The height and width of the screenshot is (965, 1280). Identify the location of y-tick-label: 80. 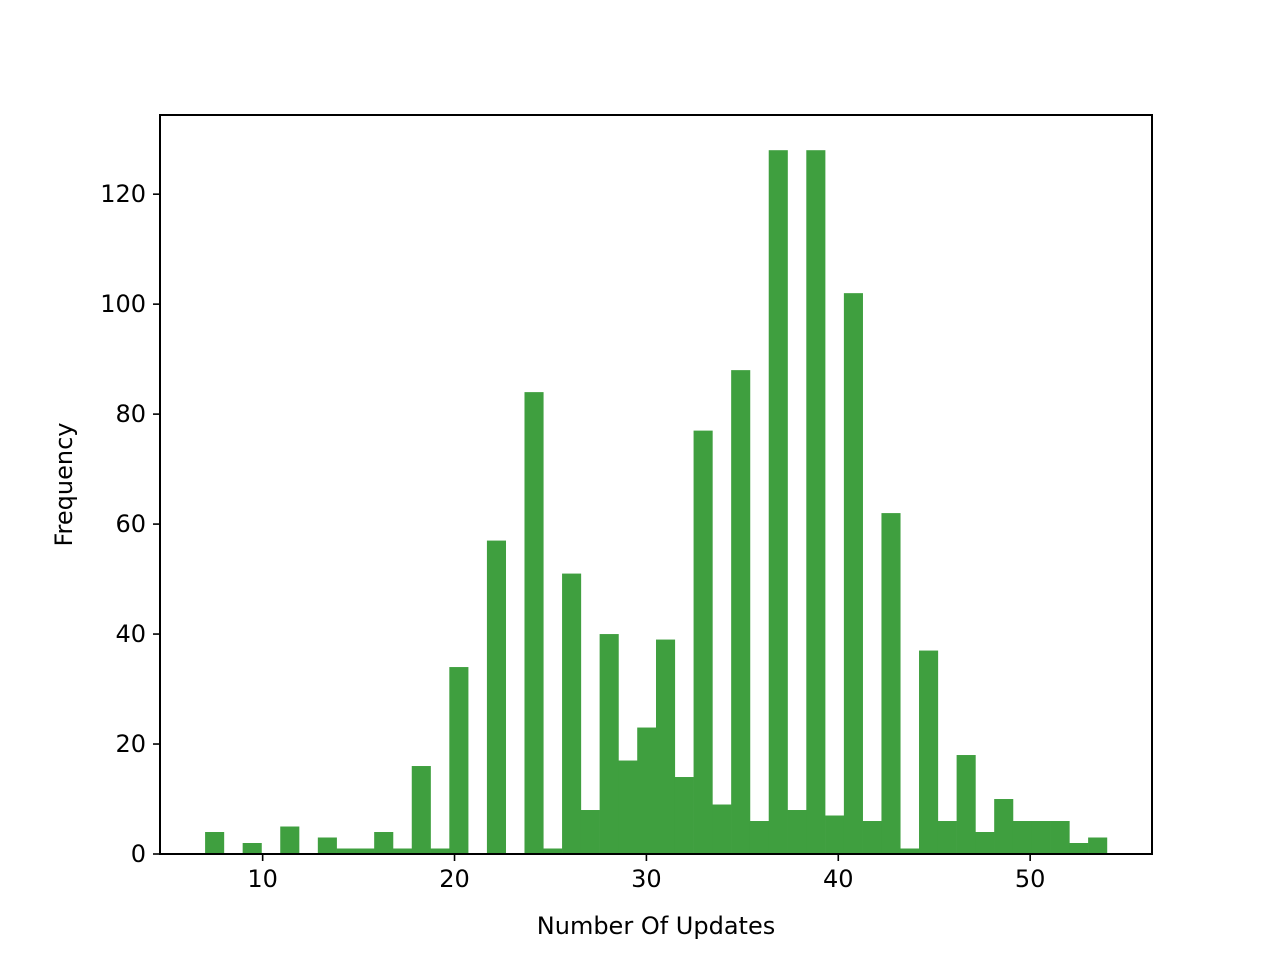
(130, 414).